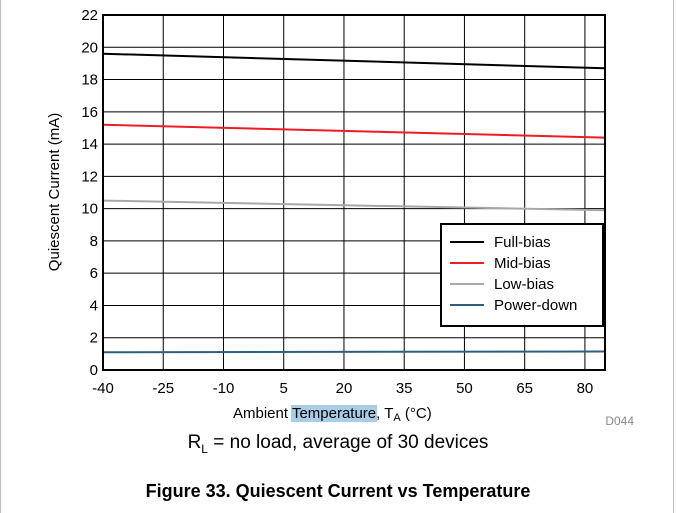  What do you see at coordinates (397, 418) in the screenshot?
I see `x-axis-label-subscript: A` at bounding box center [397, 418].